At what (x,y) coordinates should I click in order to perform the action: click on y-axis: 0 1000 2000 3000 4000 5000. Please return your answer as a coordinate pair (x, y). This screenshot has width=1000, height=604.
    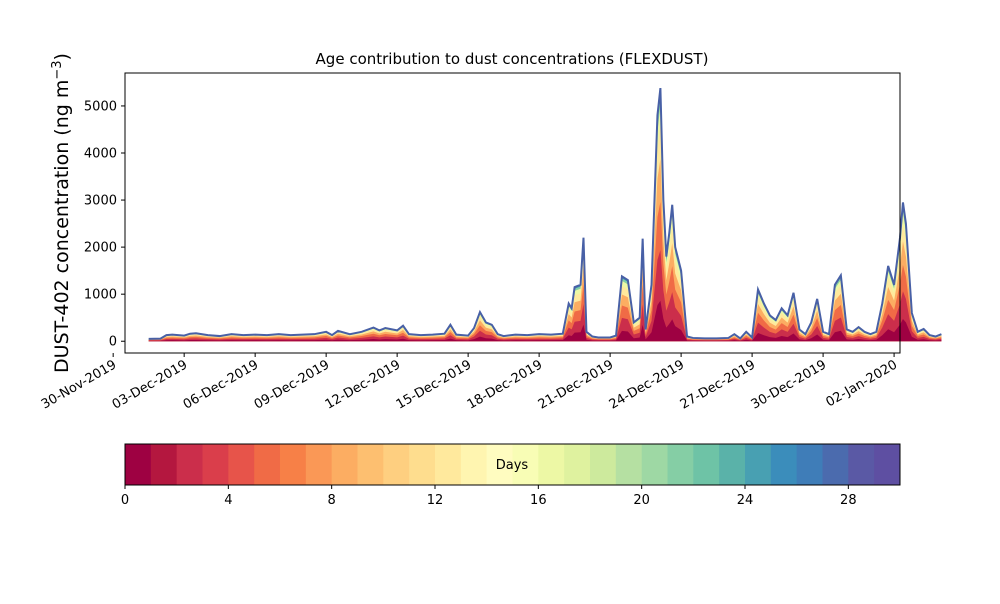
    Looking at the image, I should click on (104, 224).